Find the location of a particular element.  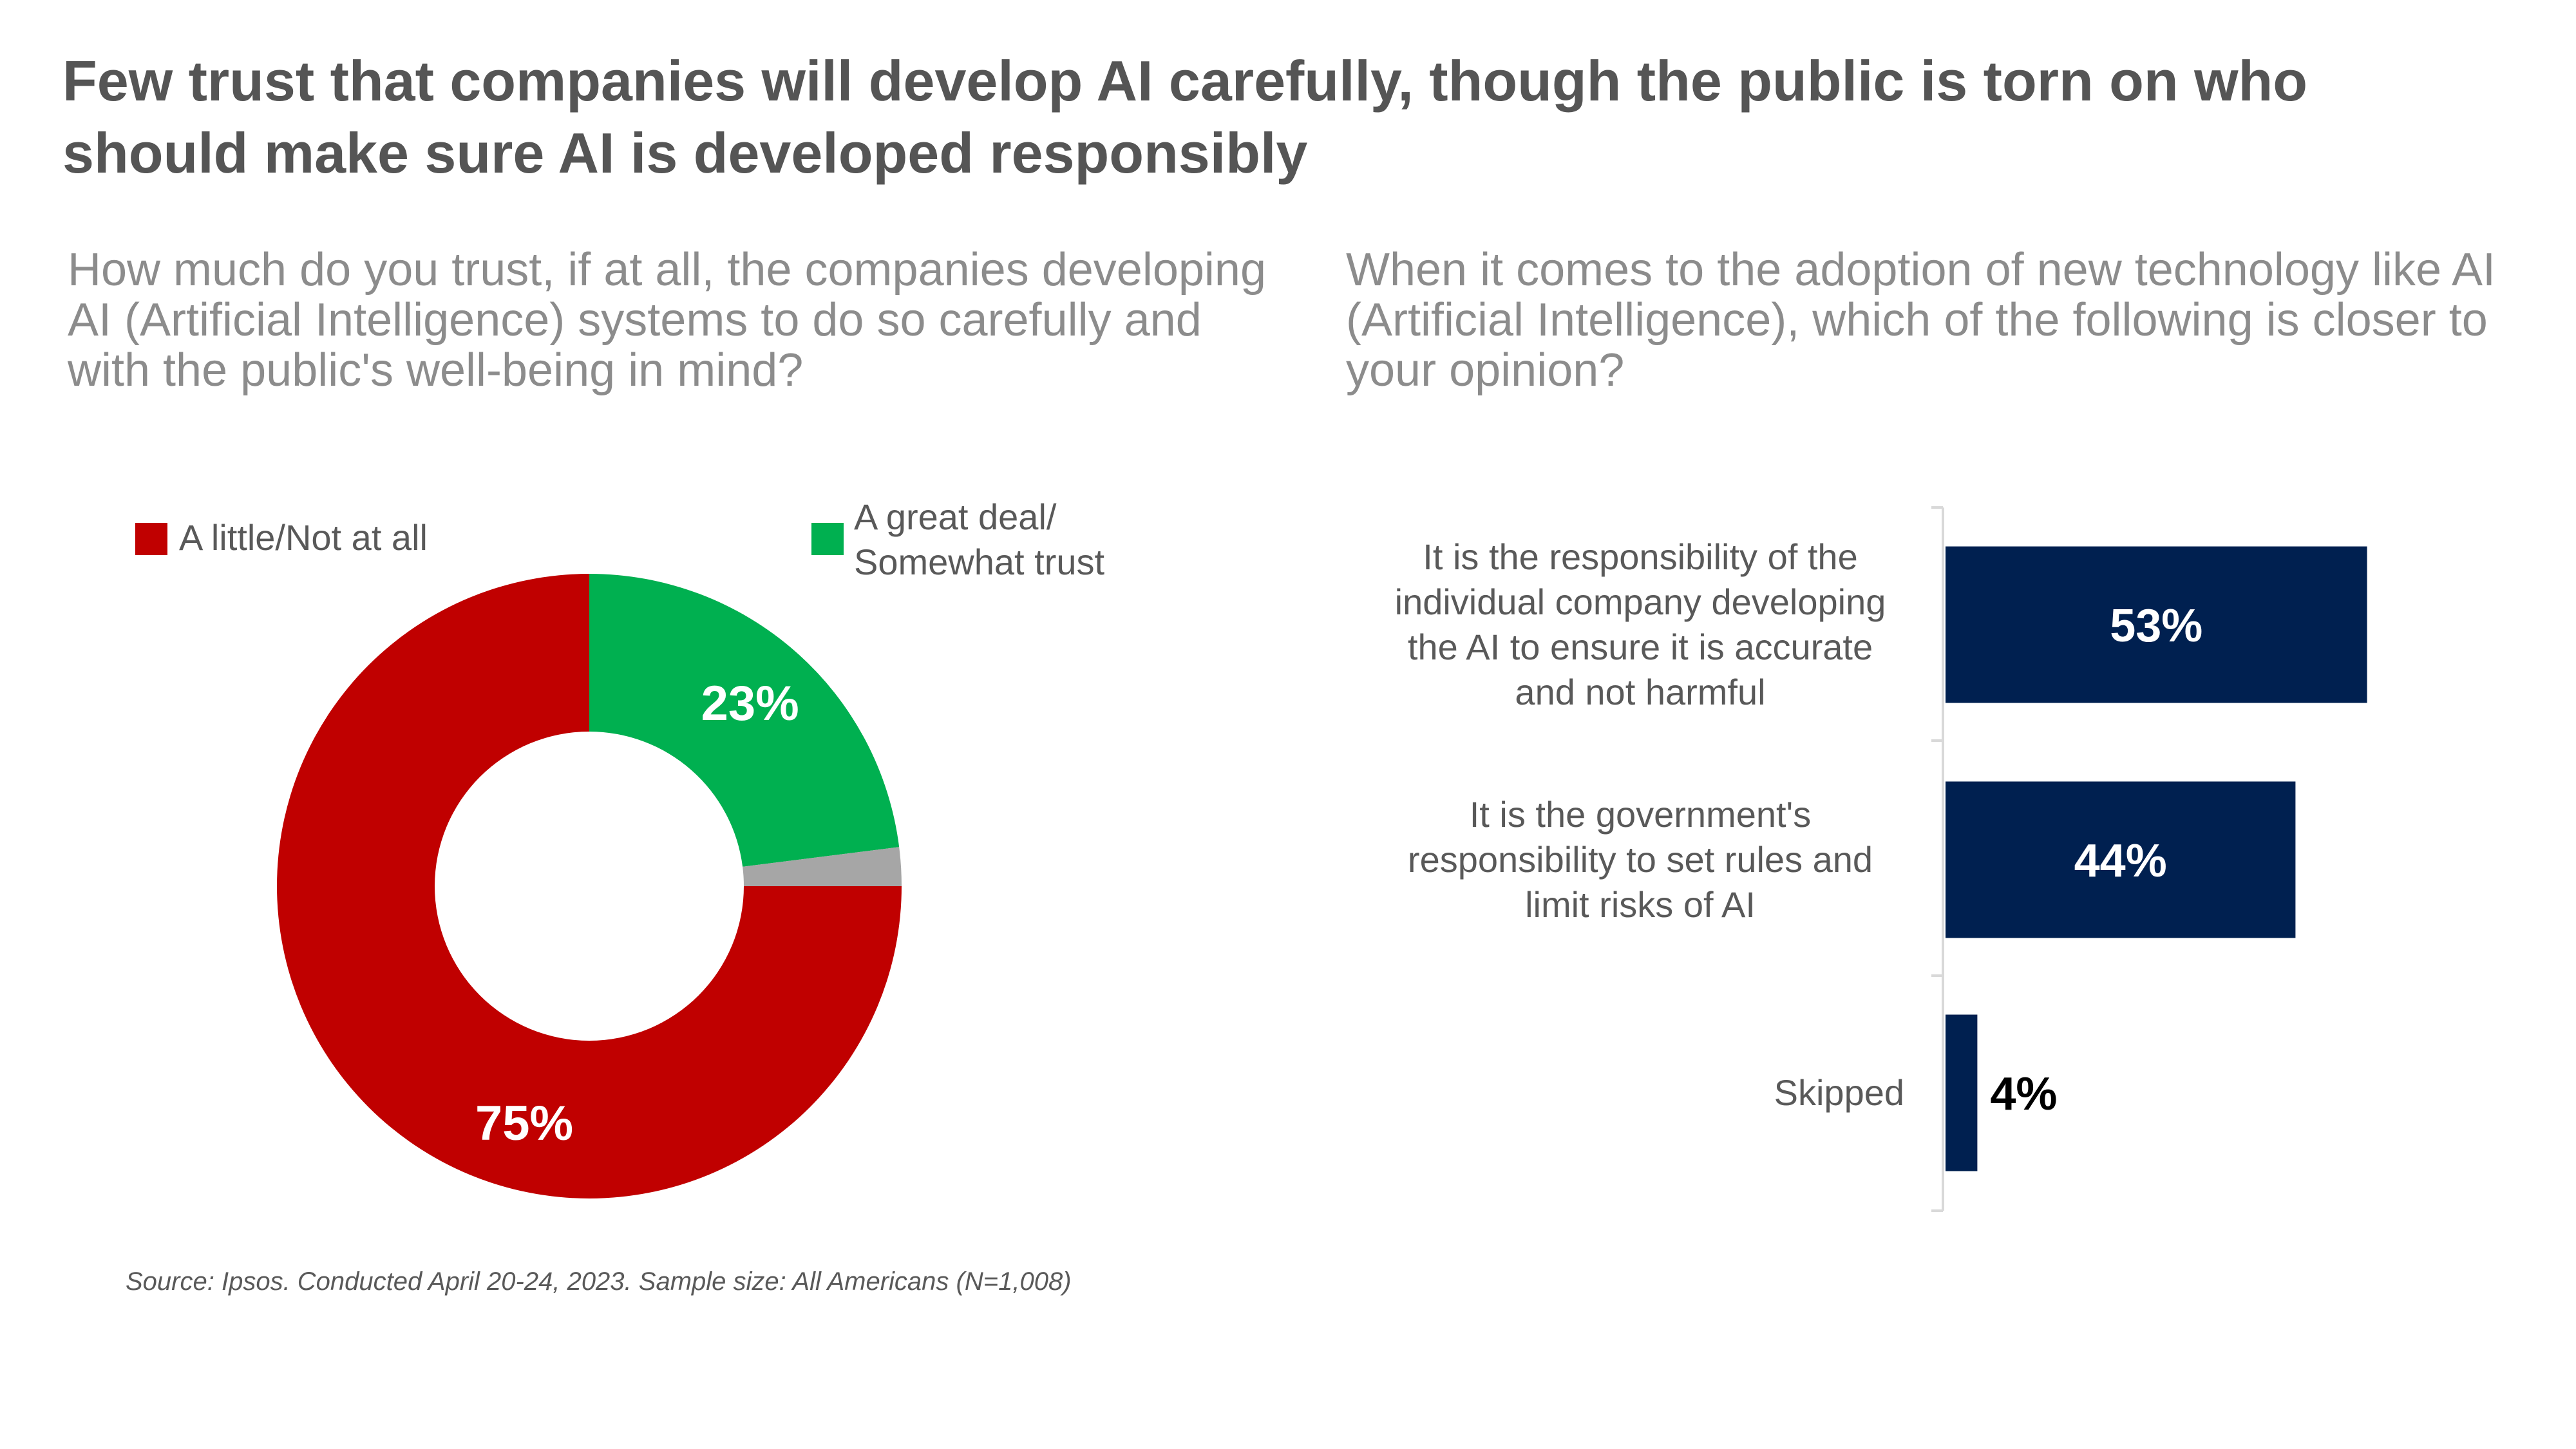

bar-value-label-1: 44% is located at coordinates (2120, 861).